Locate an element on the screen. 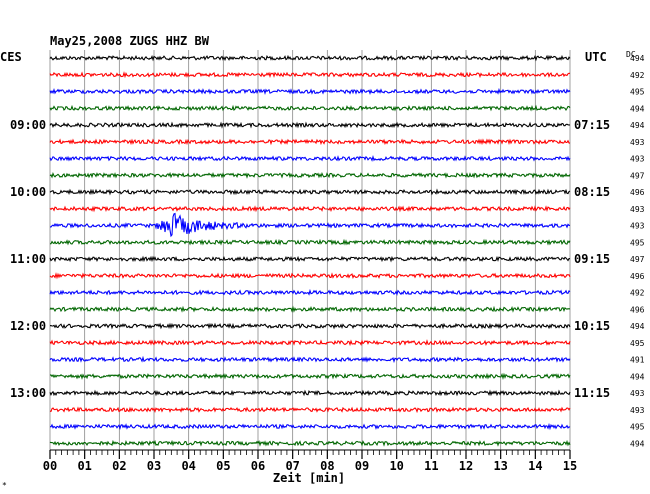  x-axis-label: Zeit [min] is located at coordinates (309, 478).